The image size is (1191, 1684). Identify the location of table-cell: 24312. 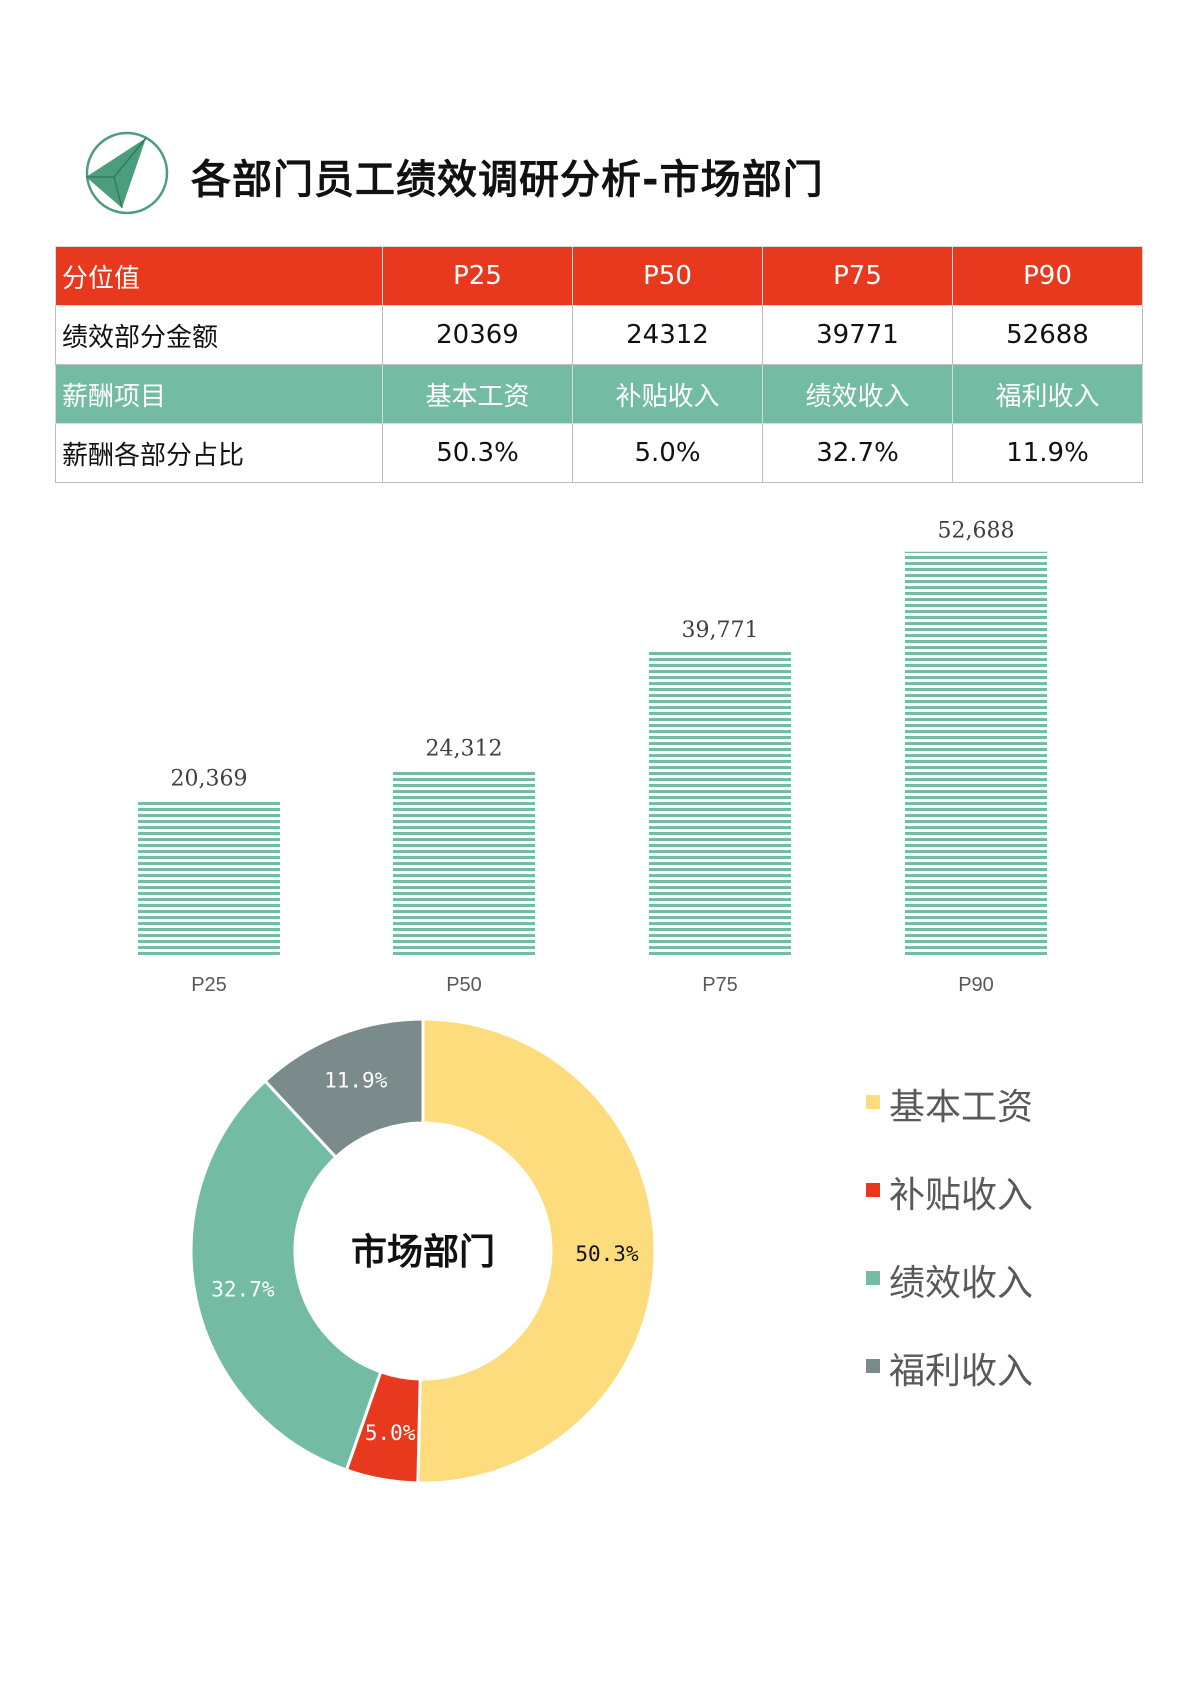
(667, 335).